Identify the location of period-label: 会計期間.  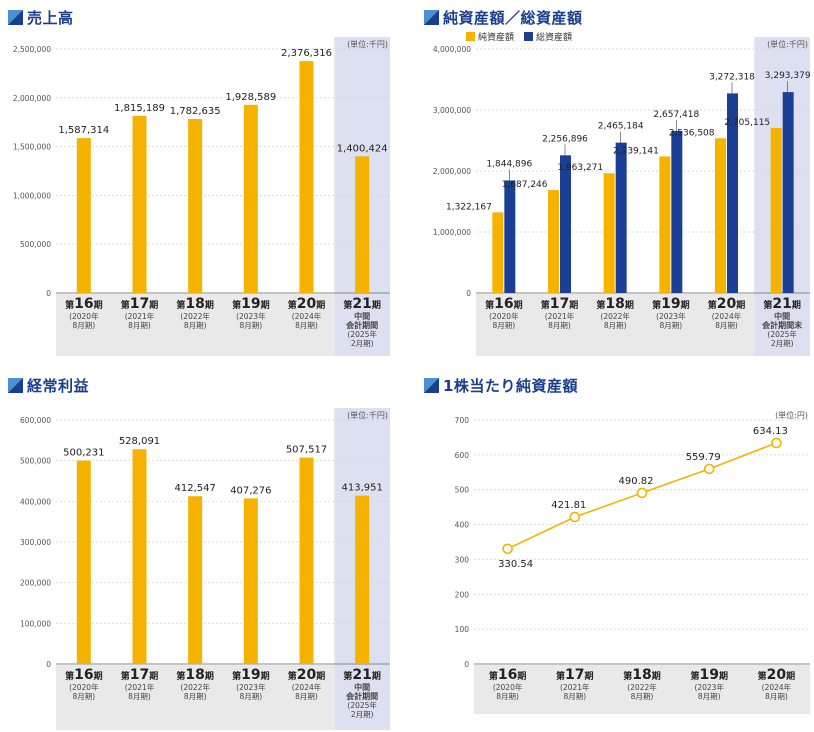
(362, 696).